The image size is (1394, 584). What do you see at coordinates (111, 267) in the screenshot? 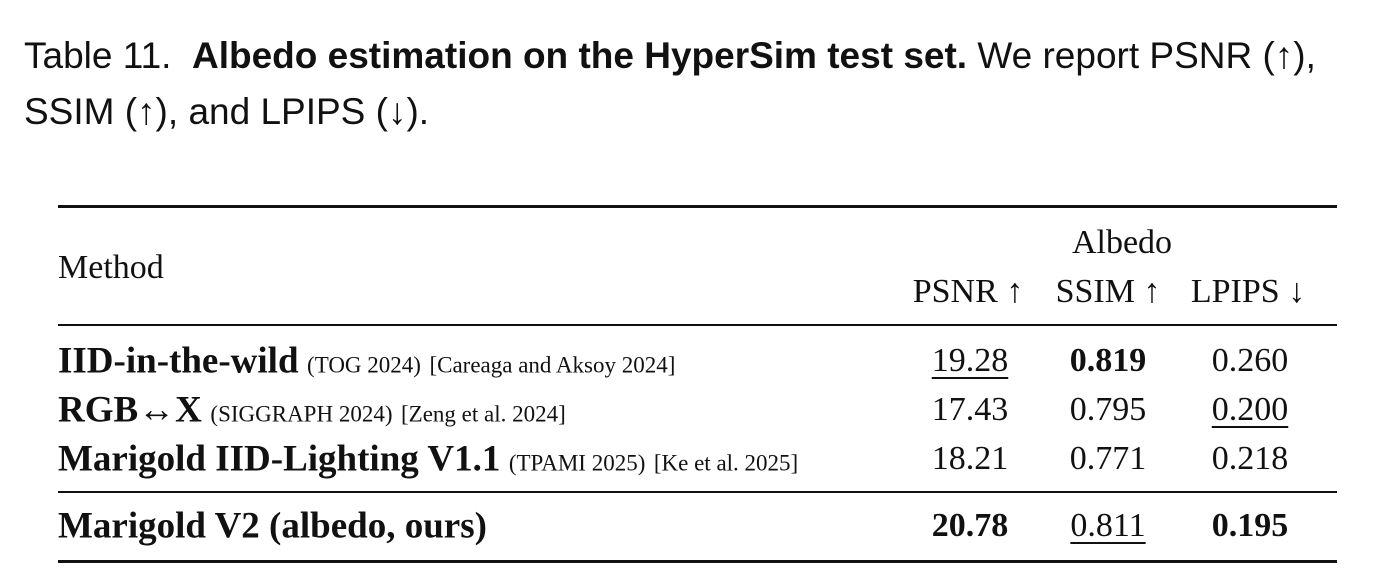
I see `header-method: Method` at bounding box center [111, 267].